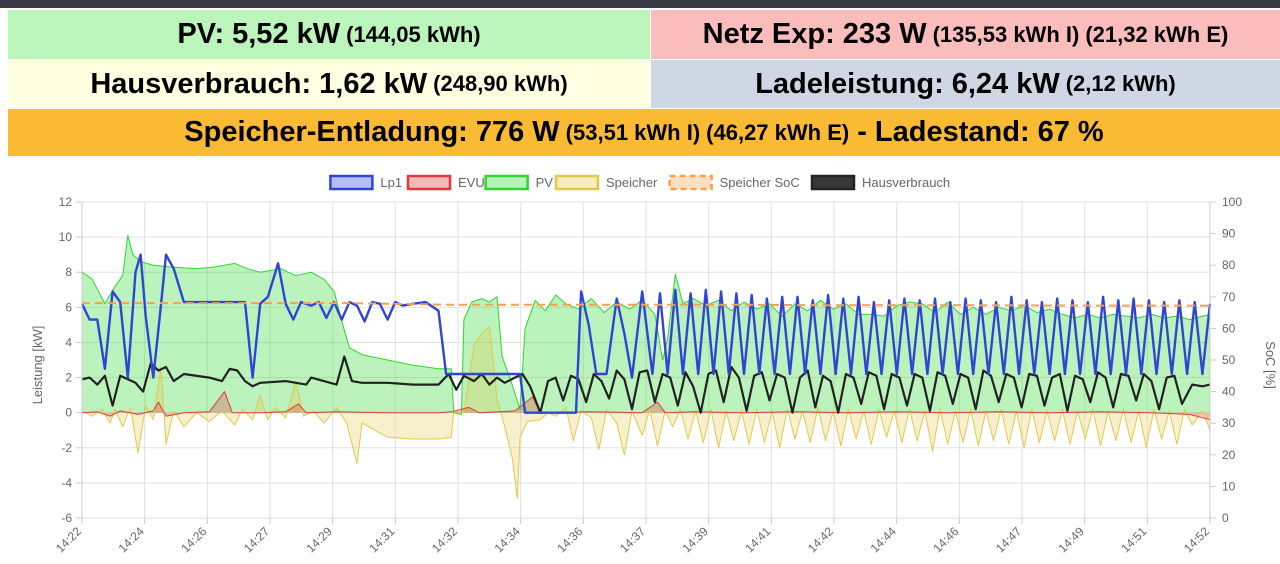 Image resolution: width=1280 pixels, height=564 pixels. What do you see at coordinates (507, 539) in the screenshot?
I see `x-tick-label: 14:34` at bounding box center [507, 539].